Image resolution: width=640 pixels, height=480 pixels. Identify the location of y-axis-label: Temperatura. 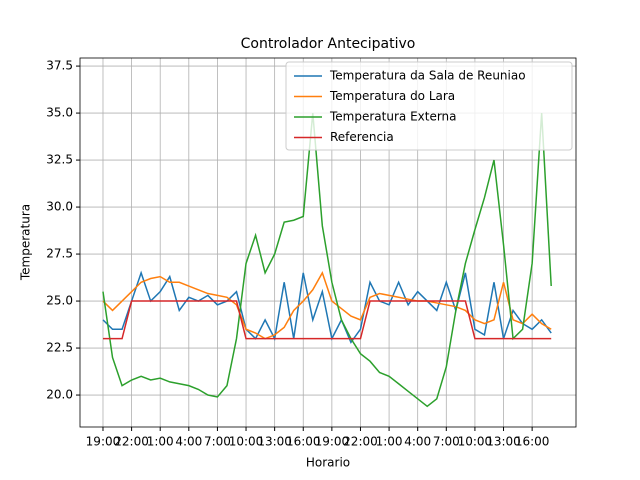
(26, 242).